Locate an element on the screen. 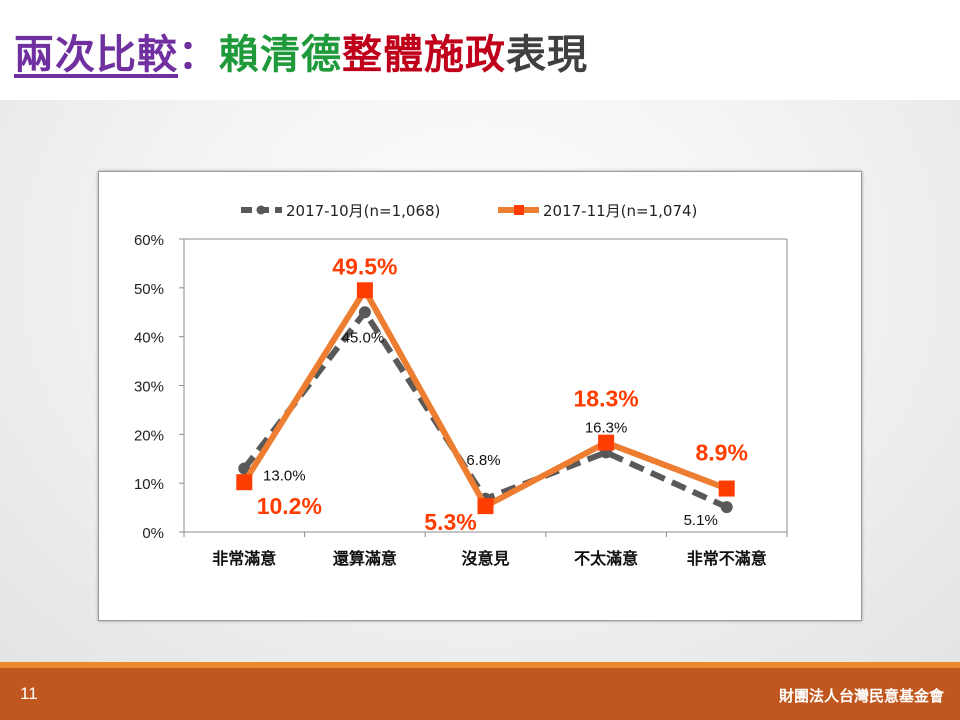  y-tick-label: 10% is located at coordinates (149, 484).